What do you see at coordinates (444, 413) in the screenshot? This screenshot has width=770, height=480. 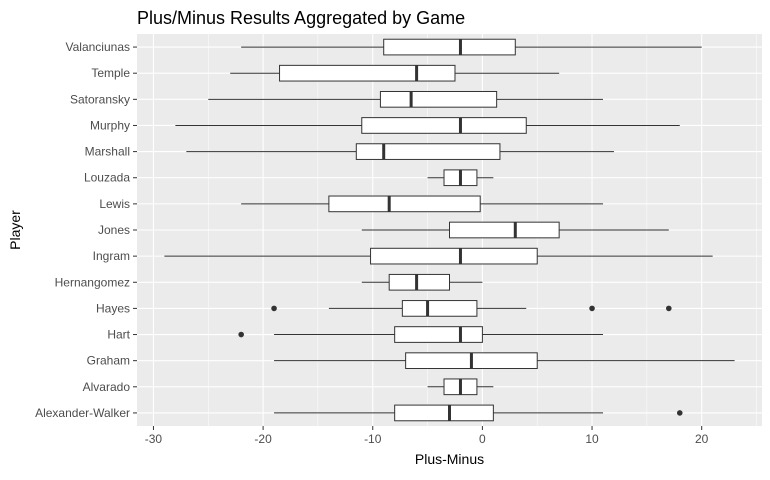 I see `box-alexander-walker` at bounding box center [444, 413].